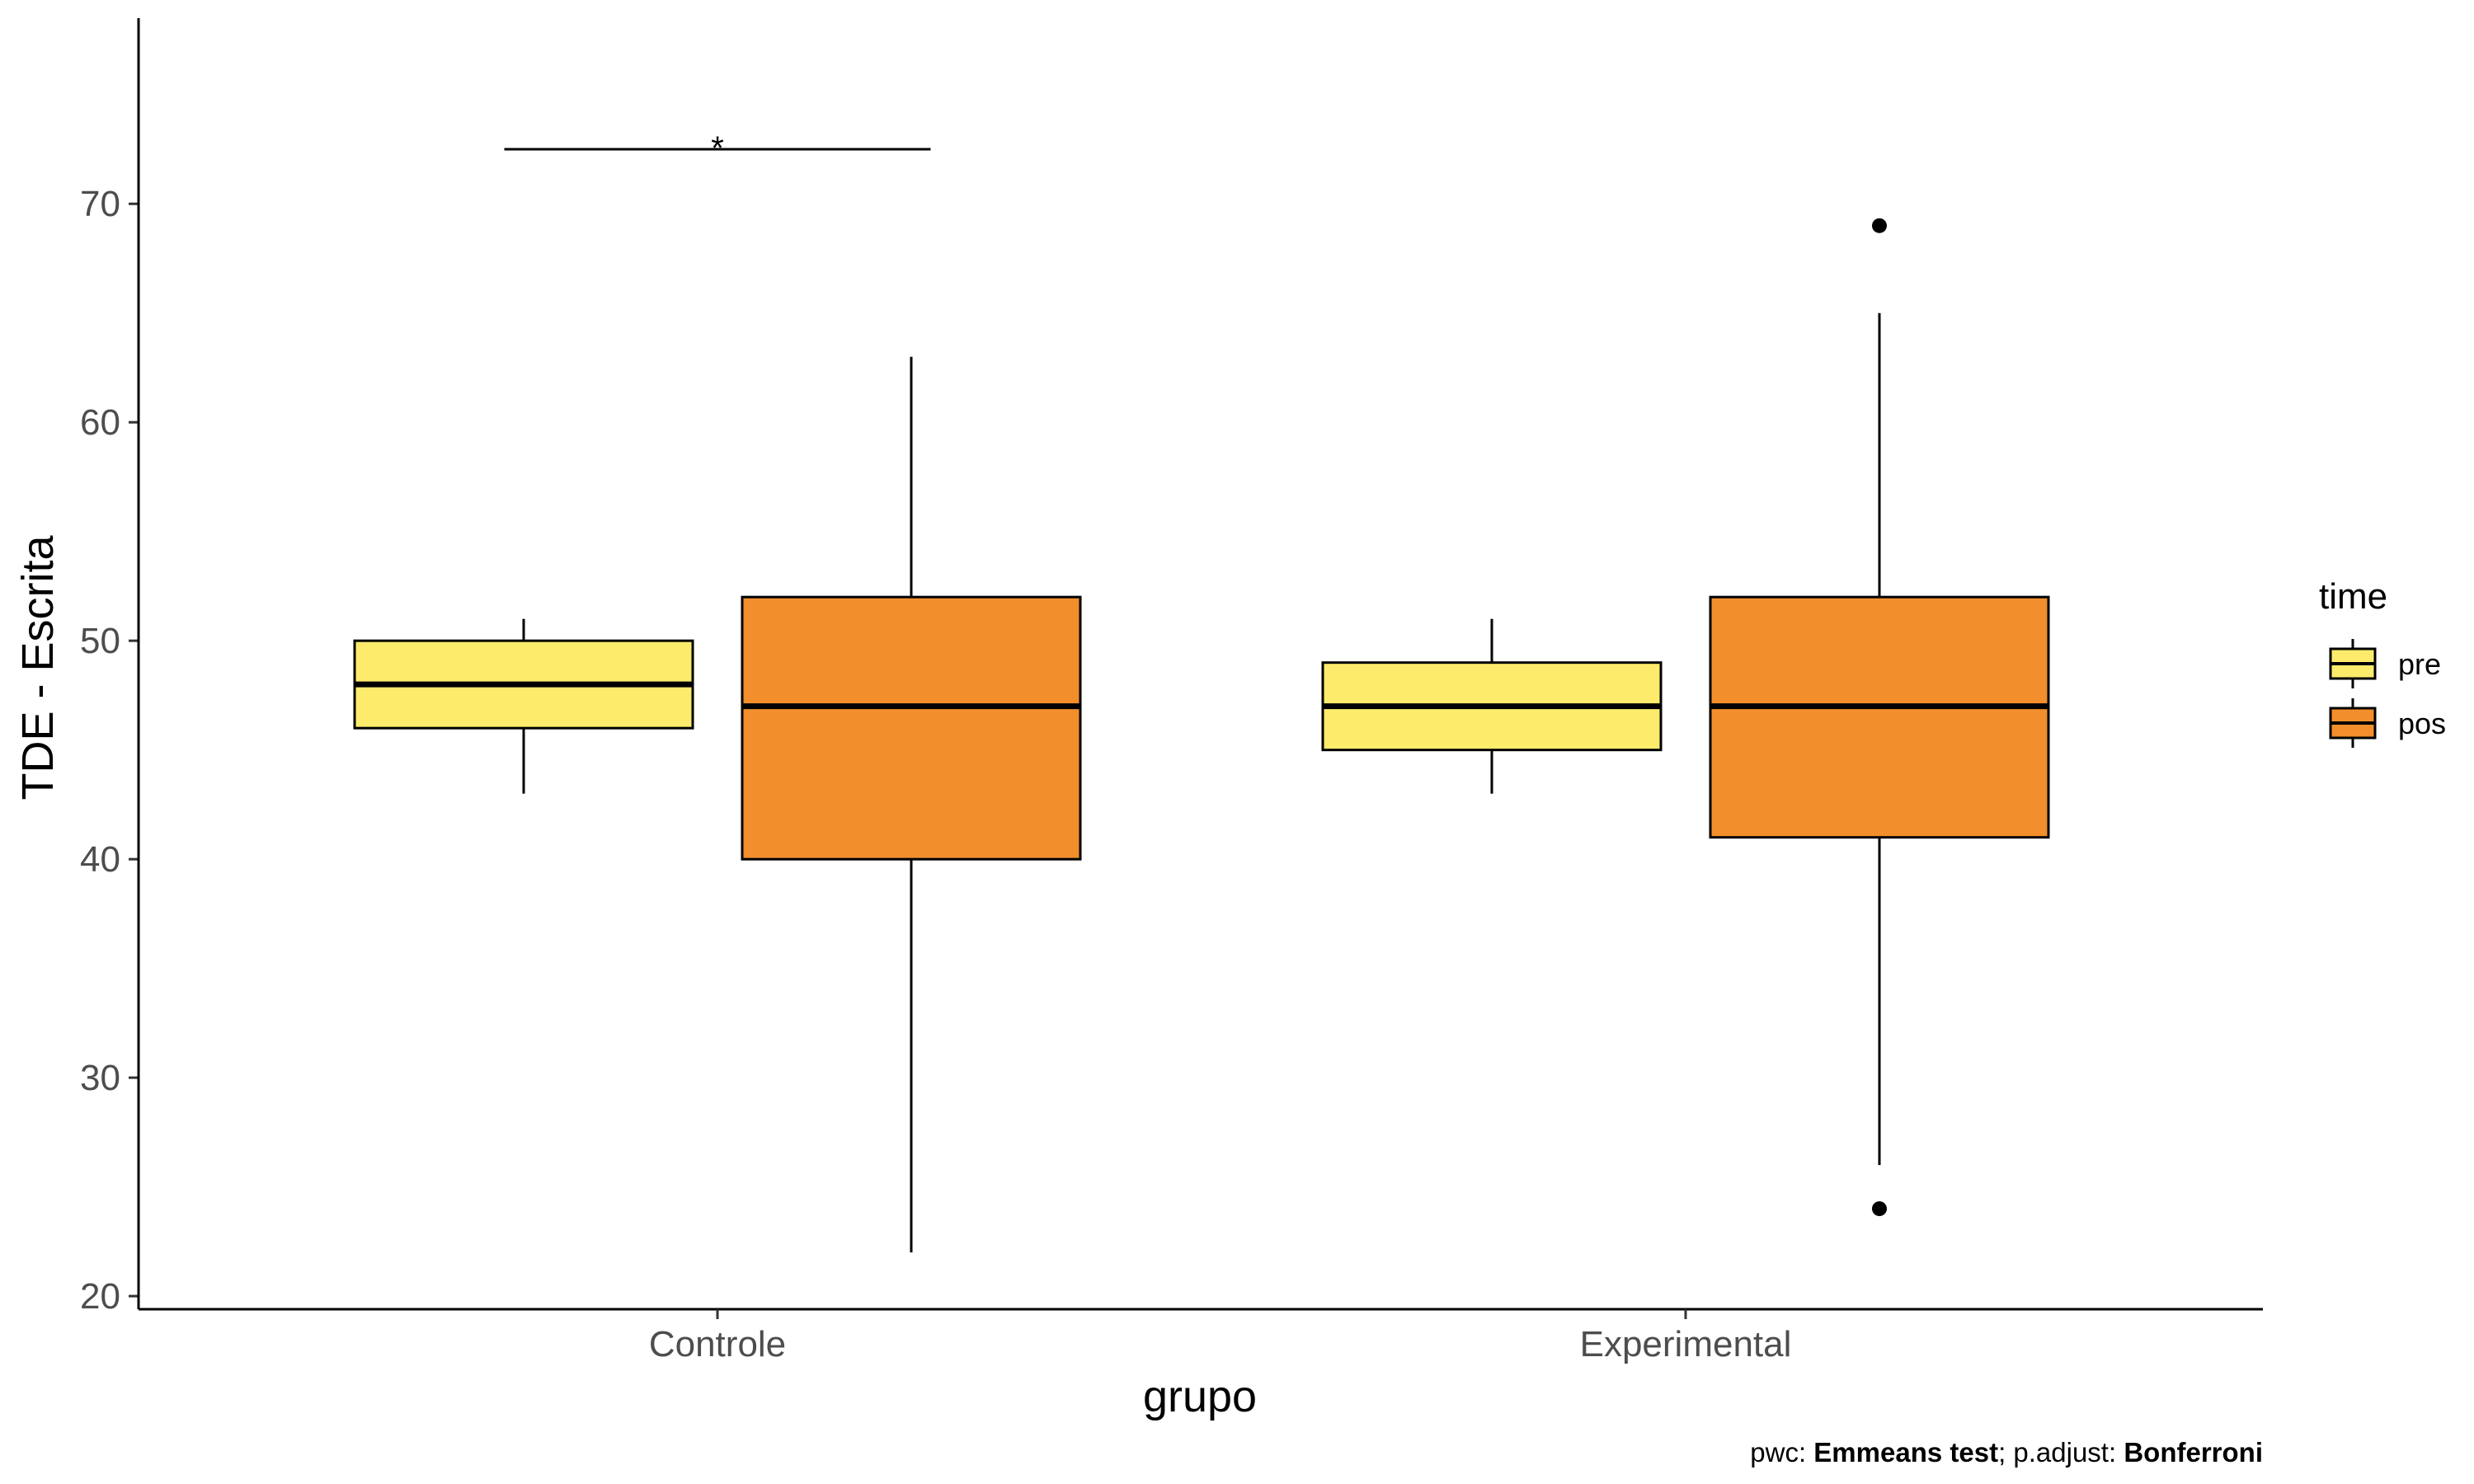 Image resolution: width=2474 pixels, height=1484 pixels. I want to click on y-tick-label: 30, so click(100, 1078).